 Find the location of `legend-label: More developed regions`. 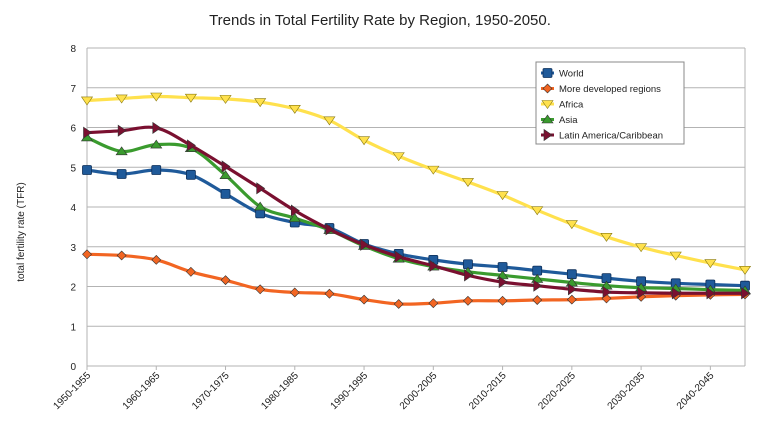

legend-label: More developed regions is located at coordinates (610, 89).